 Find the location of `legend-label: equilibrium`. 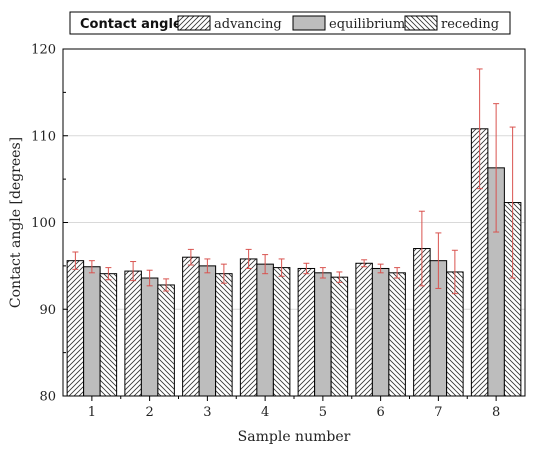

legend-label: equilibrium is located at coordinates (367, 24).